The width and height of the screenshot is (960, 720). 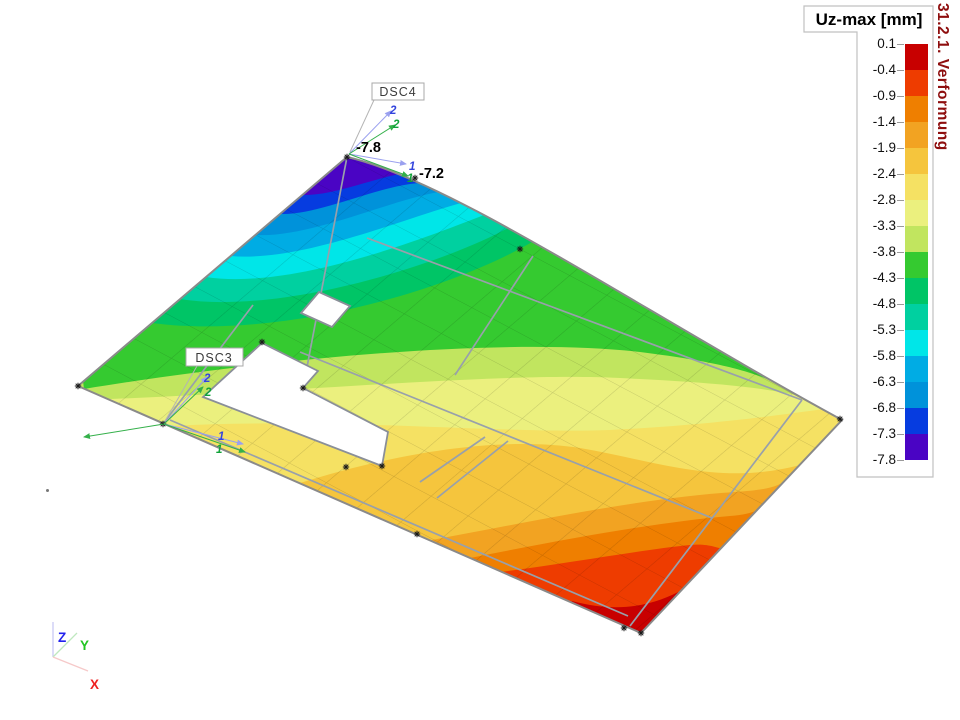 I want to click on legend-tick-label: -7.3, so click(x=884, y=433).